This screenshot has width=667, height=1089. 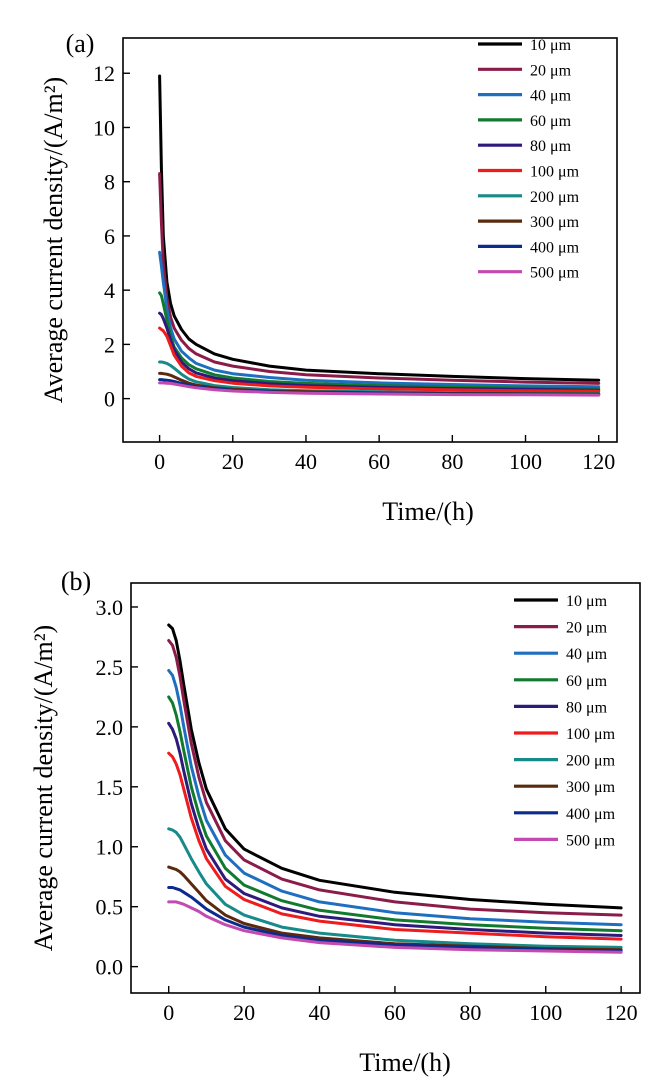 What do you see at coordinates (109, 182) in the screenshot?
I see `y-tick-label: 8` at bounding box center [109, 182].